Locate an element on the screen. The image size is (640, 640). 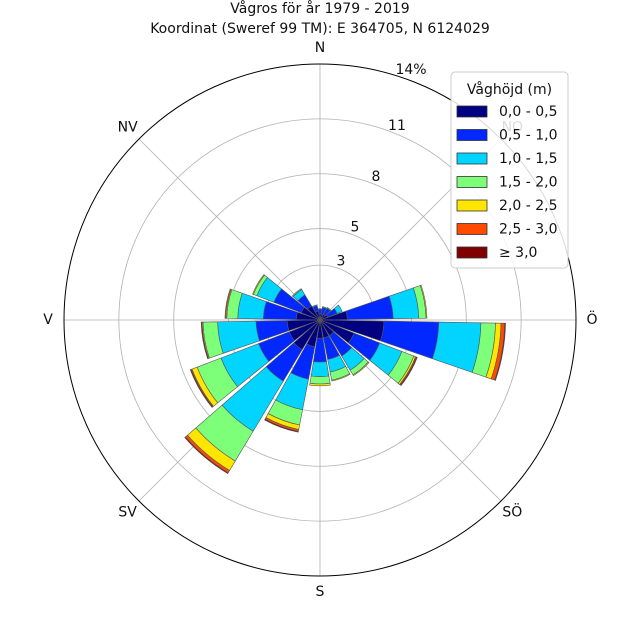
radial-tick-5: 14% is located at coordinates (410, 70).